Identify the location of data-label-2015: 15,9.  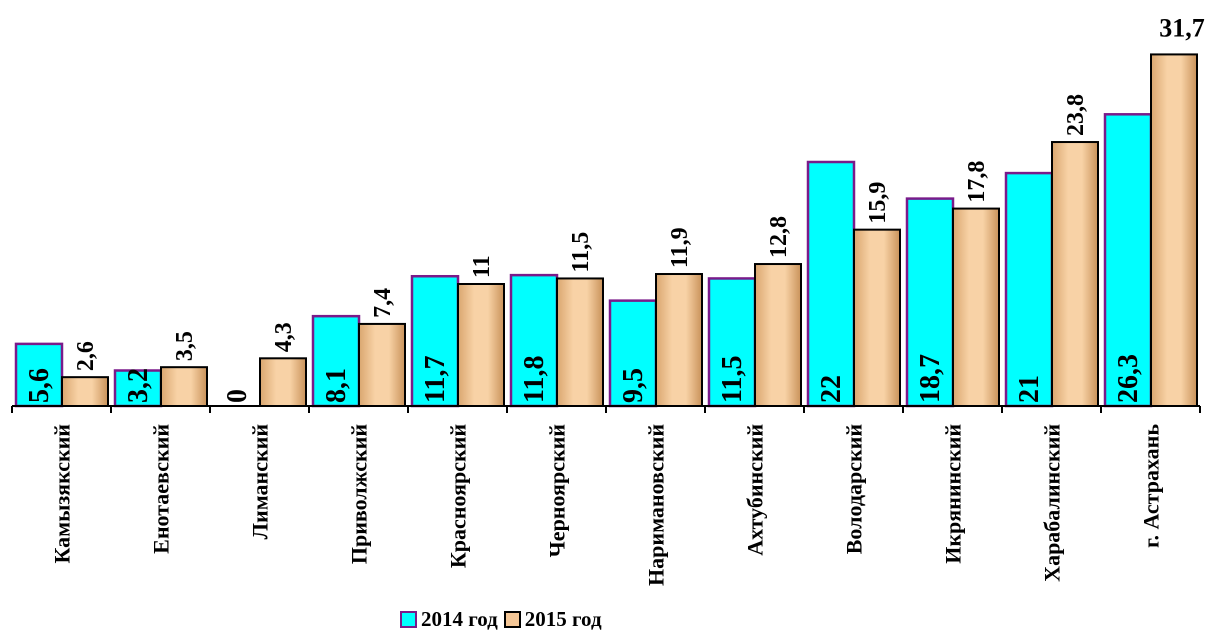
(878, 203).